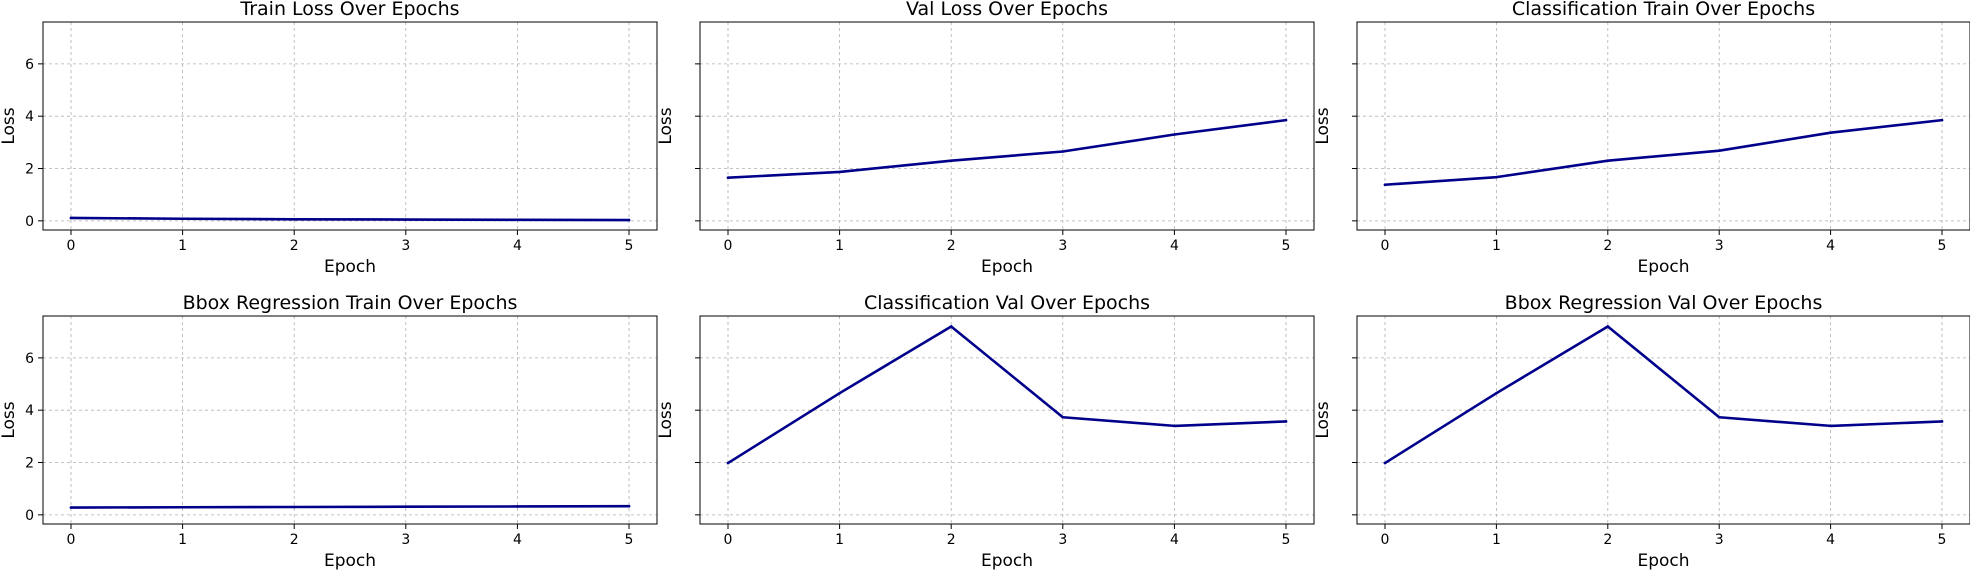  Describe the element at coordinates (1663, 10) in the screenshot. I see `chart-title: Classification Train Over Epochs` at that location.